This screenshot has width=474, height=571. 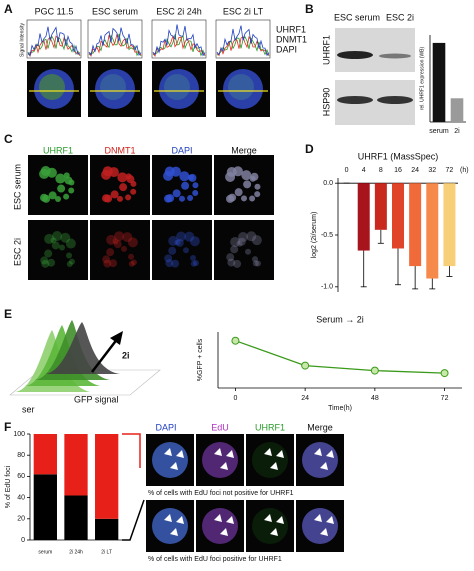 What do you see at coordinates (400, 17) in the screenshot?
I see `lane-label: ESC 2i` at bounding box center [400, 17].